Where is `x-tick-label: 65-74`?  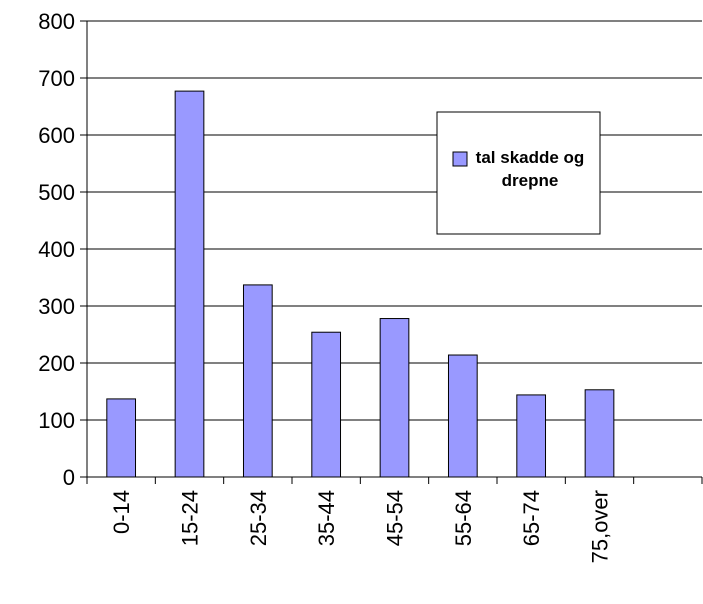 x-tick-label: 65-74 is located at coordinates (531, 518).